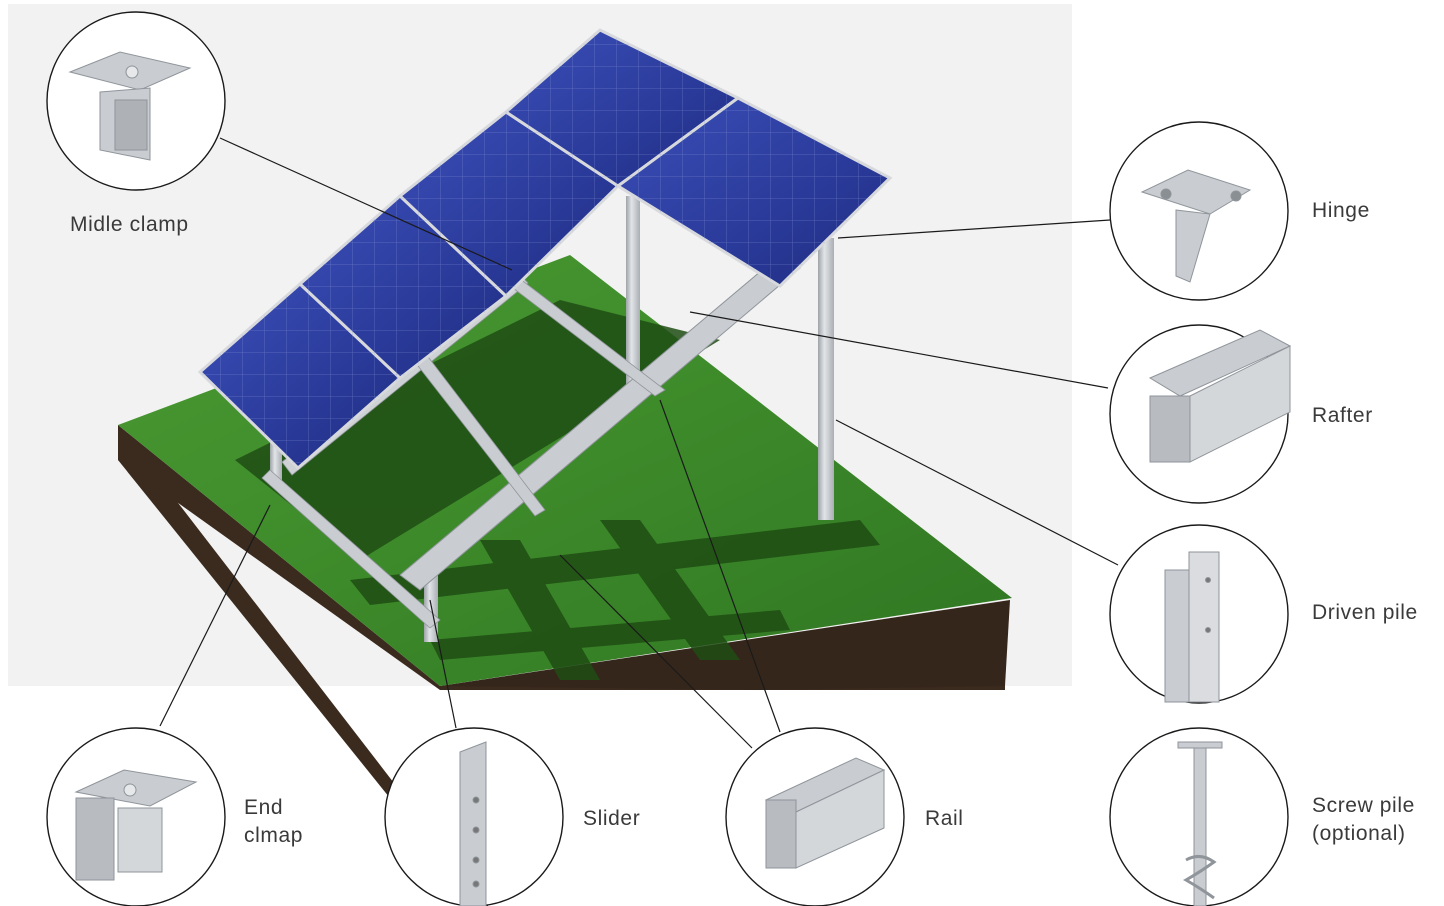 This screenshot has height=906, width=1444. I want to click on label-hinge: Hinge, so click(1341, 210).